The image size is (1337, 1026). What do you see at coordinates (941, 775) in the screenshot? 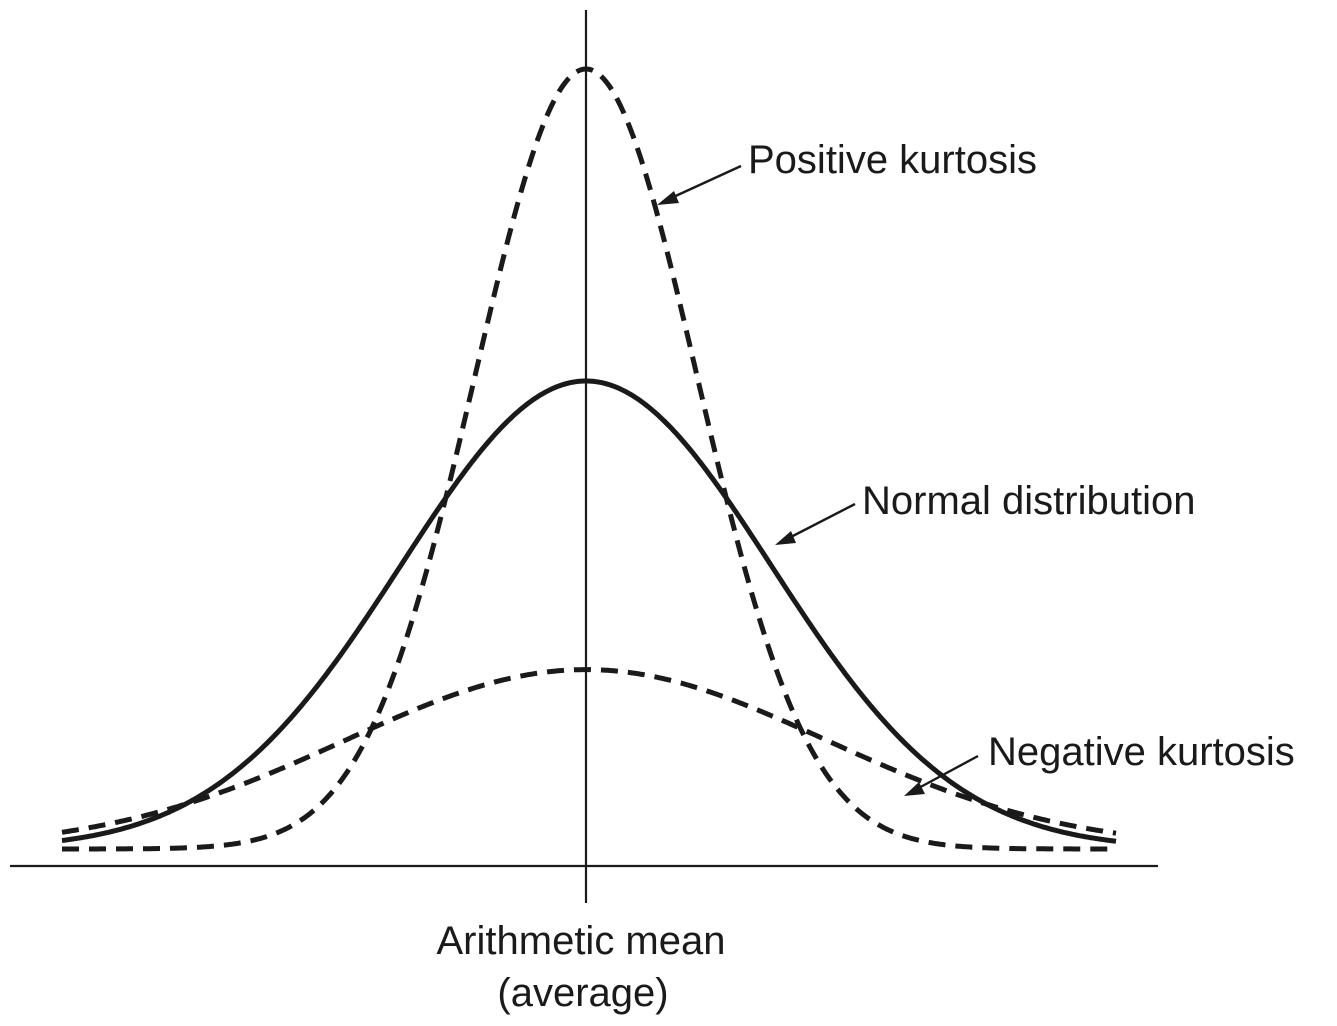
I see `negative-kurtosis-arrow` at bounding box center [941, 775].